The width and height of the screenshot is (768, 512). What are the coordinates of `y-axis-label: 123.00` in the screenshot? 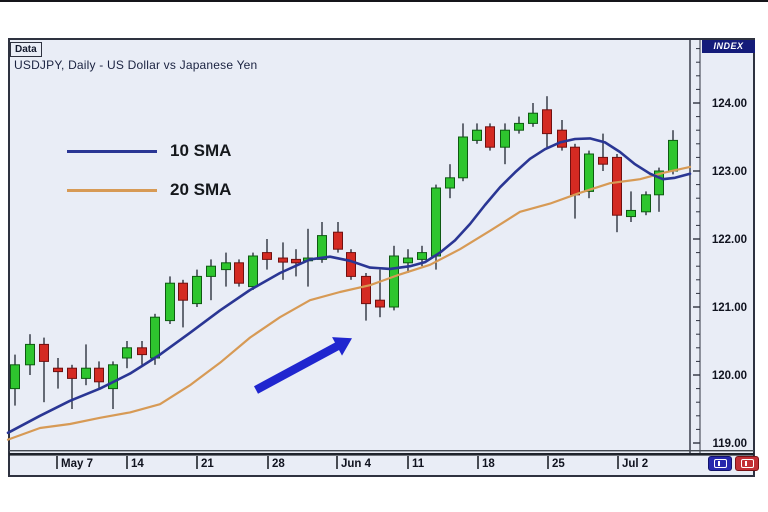 It's located at (729, 172).